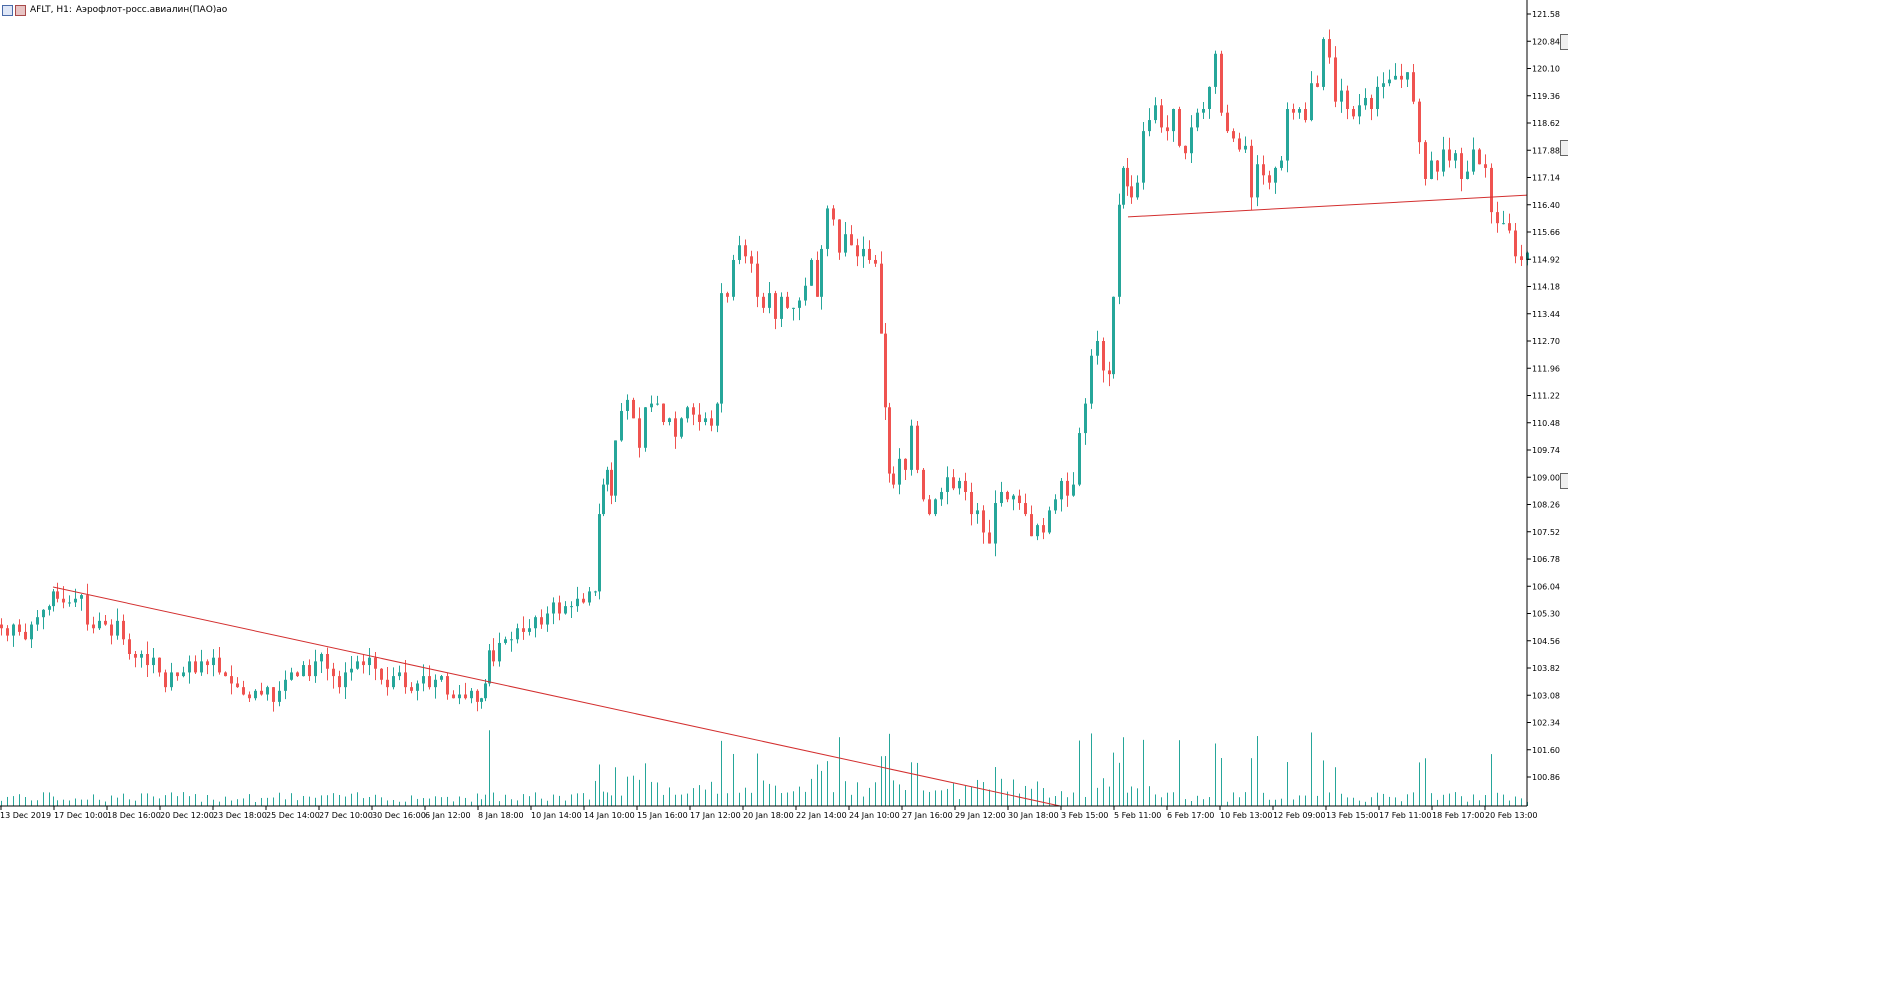 The height and width of the screenshot is (994, 1888). I want to click on x-tick-label: 27 Dec 10:00, so click(346, 815).